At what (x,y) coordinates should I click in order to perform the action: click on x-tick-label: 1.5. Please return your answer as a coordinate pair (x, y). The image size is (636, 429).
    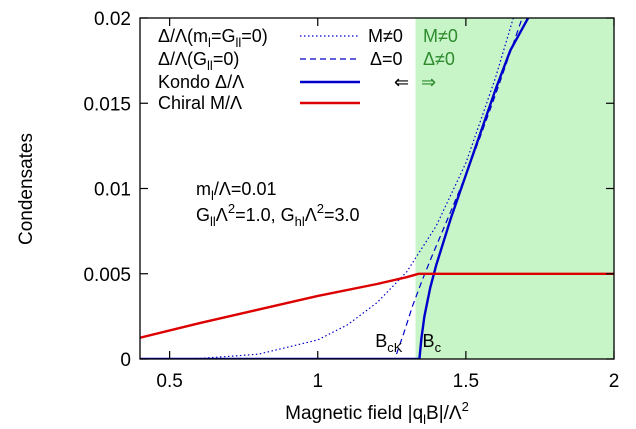
    Looking at the image, I should click on (466, 381).